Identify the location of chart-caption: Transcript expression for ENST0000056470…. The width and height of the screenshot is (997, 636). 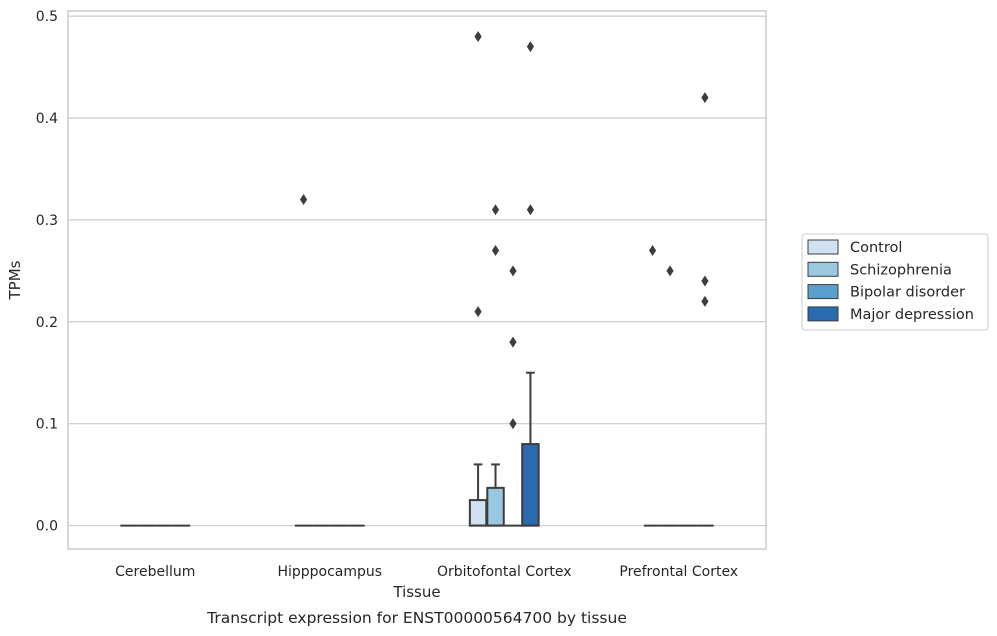
(416, 618).